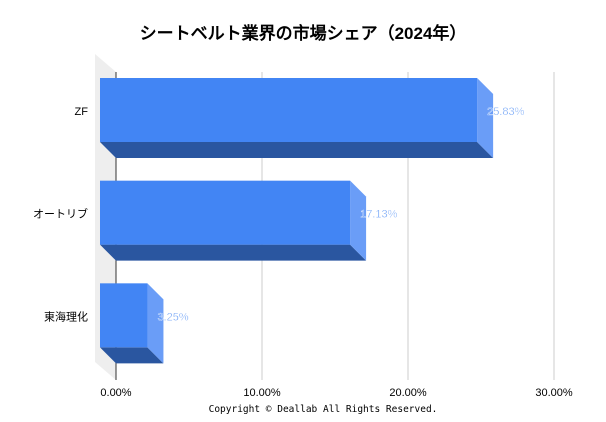 The height and width of the screenshot is (422, 606). Describe the element at coordinates (554, 393) in the screenshot. I see `x-tick-label: 30.00%` at that location.